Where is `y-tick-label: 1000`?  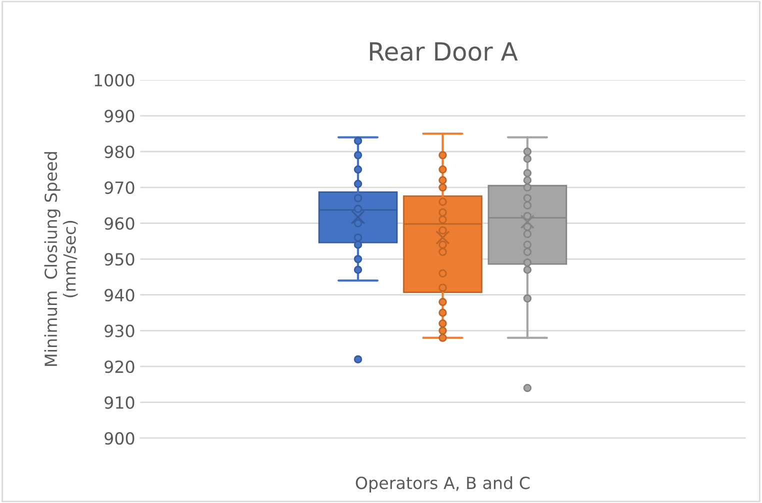
y-tick-label: 1000 is located at coordinates (114, 80).